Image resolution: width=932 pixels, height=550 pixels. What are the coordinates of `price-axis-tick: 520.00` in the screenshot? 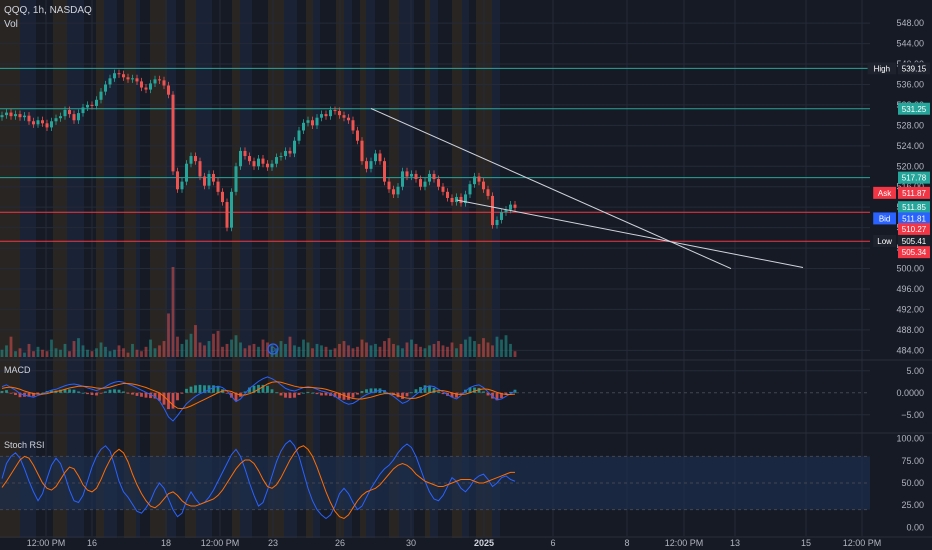 It's located at (910, 166).